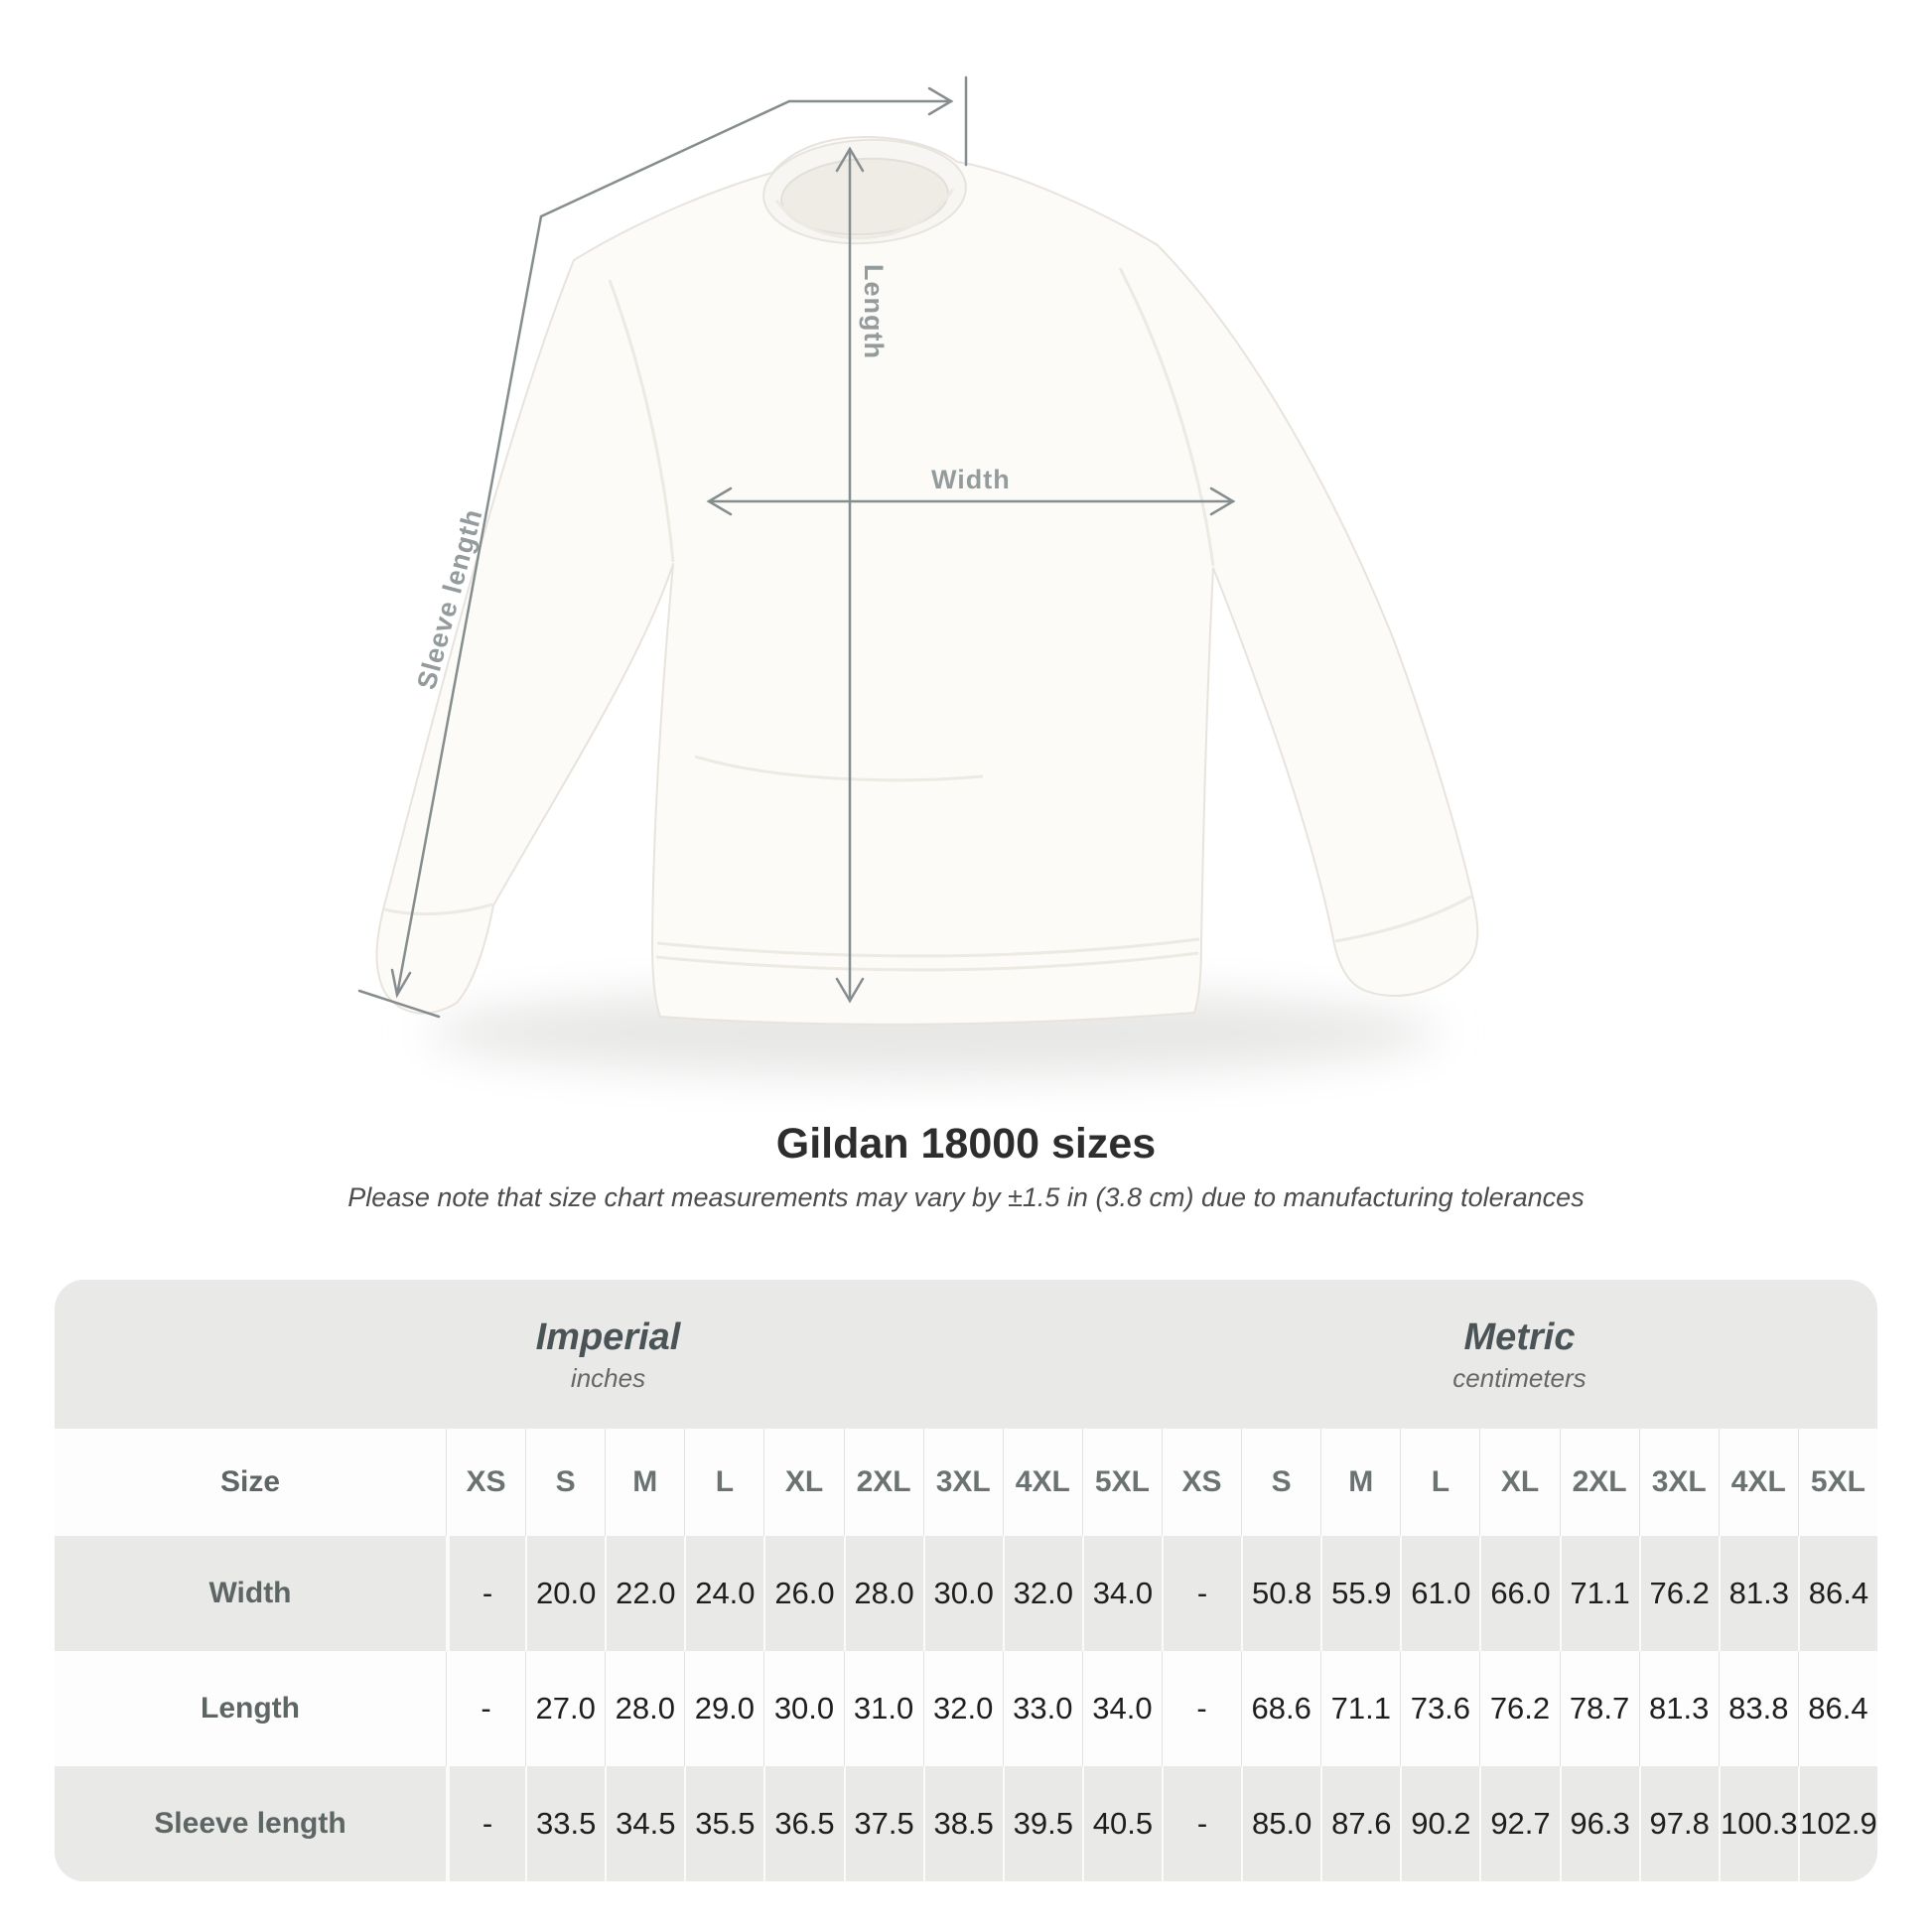  I want to click on size-header-imperial-m: M, so click(645, 1483).